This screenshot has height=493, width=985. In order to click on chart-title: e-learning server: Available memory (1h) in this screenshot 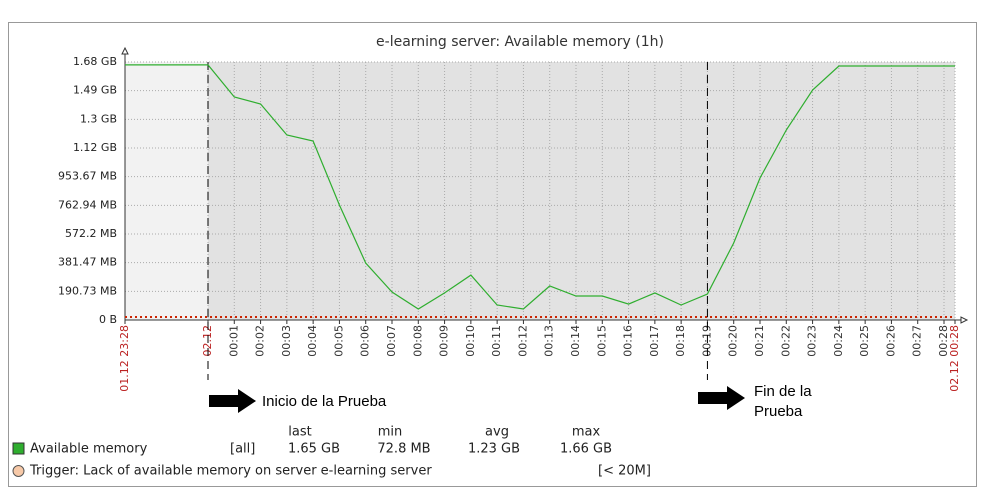, I will do `click(520, 42)`.